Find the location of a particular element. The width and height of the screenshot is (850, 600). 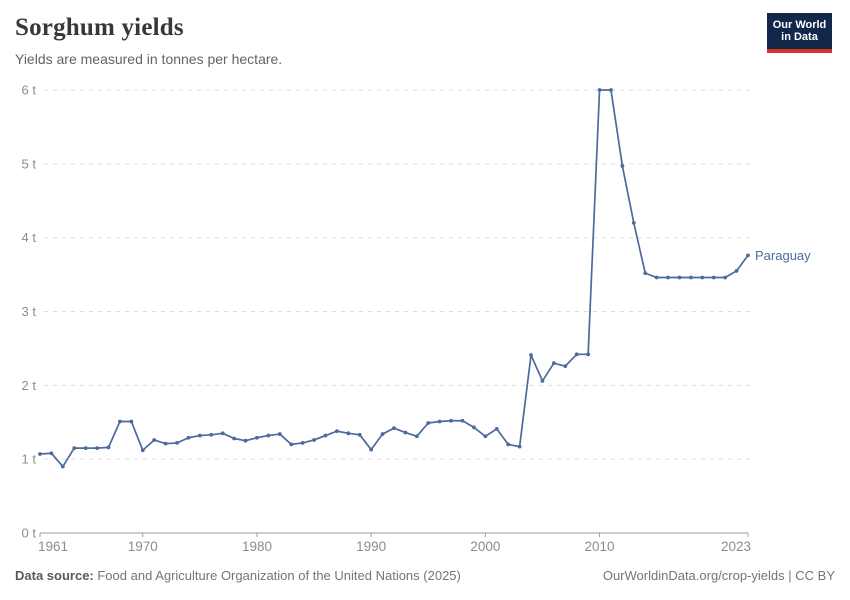

owid-logo: Our World in Data is located at coordinates (799, 33).